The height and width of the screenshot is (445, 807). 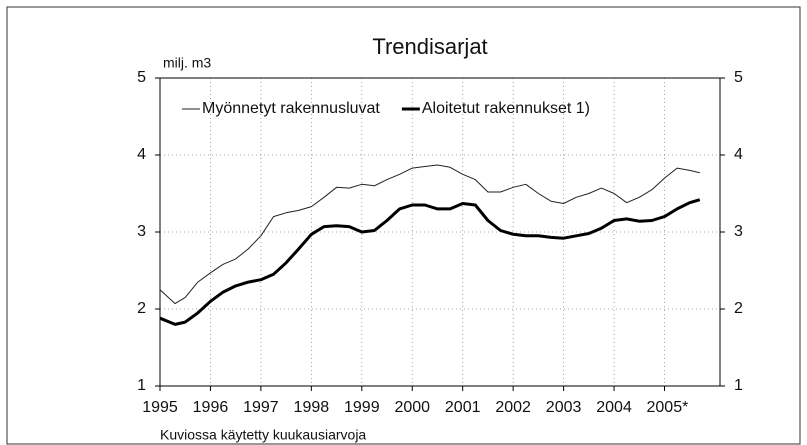 I want to click on note: Kuviossa käytetty kuukausiarvoja, so click(x=263, y=435).